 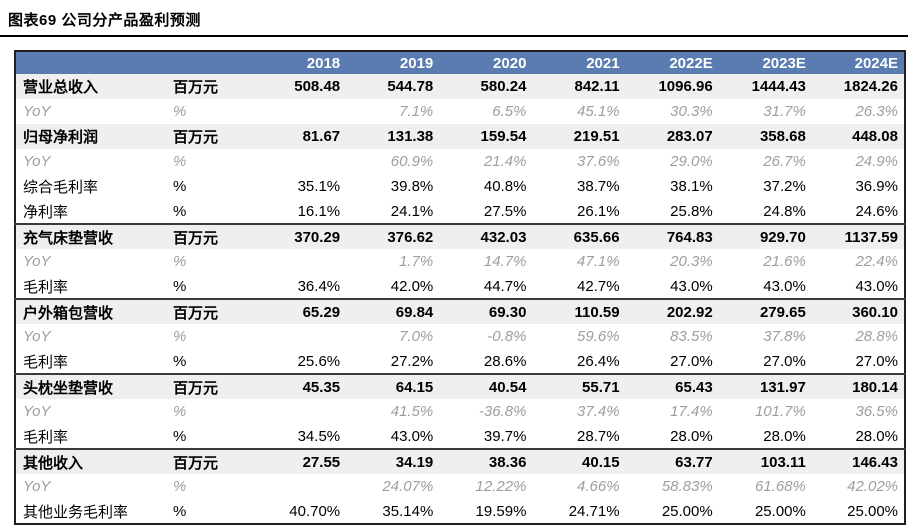 I want to click on cell-value: 101.7%, so click(x=765, y=411).